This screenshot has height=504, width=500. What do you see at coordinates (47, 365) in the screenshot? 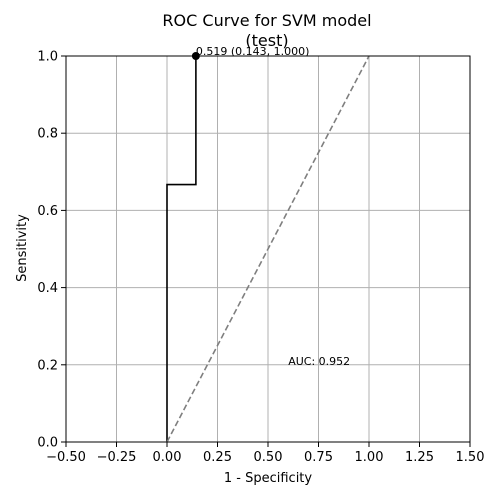
I see `y-tick-label: 0.2` at bounding box center [47, 365].